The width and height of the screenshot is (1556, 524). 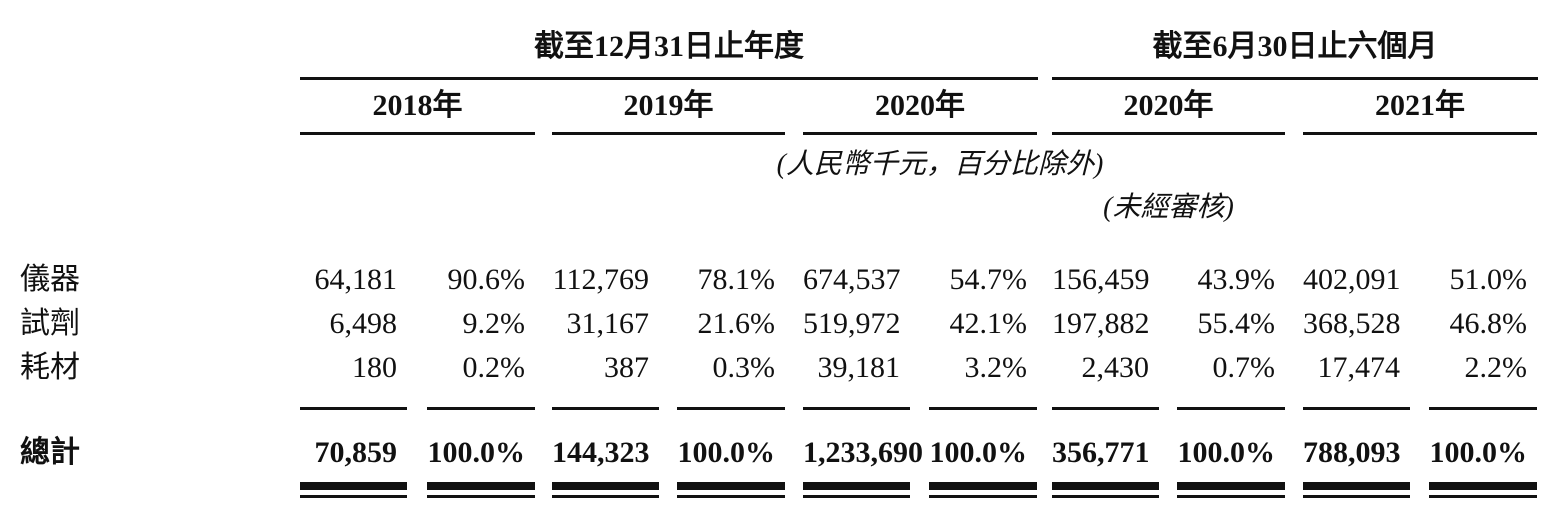 I want to click on cell-total-2020h1-value: 356,771, so click(x=1101, y=452).